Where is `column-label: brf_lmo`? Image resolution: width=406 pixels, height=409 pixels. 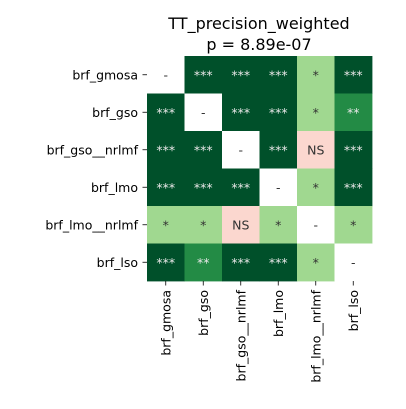 column-label: brf_lmo is located at coordinates (278, 313).